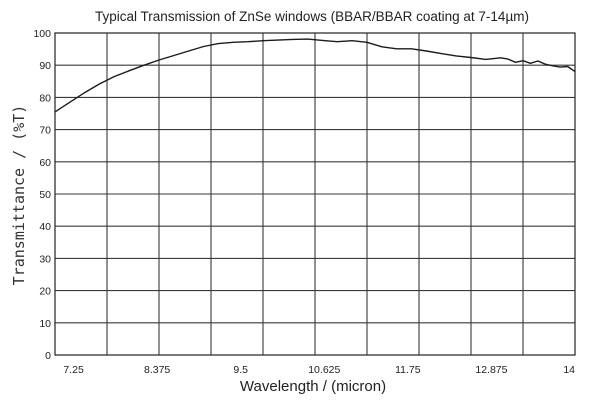 Image resolution: width=600 pixels, height=400 pixels. Describe the element at coordinates (42, 34) in the screenshot. I see `y-tick-label-10: 100` at that location.